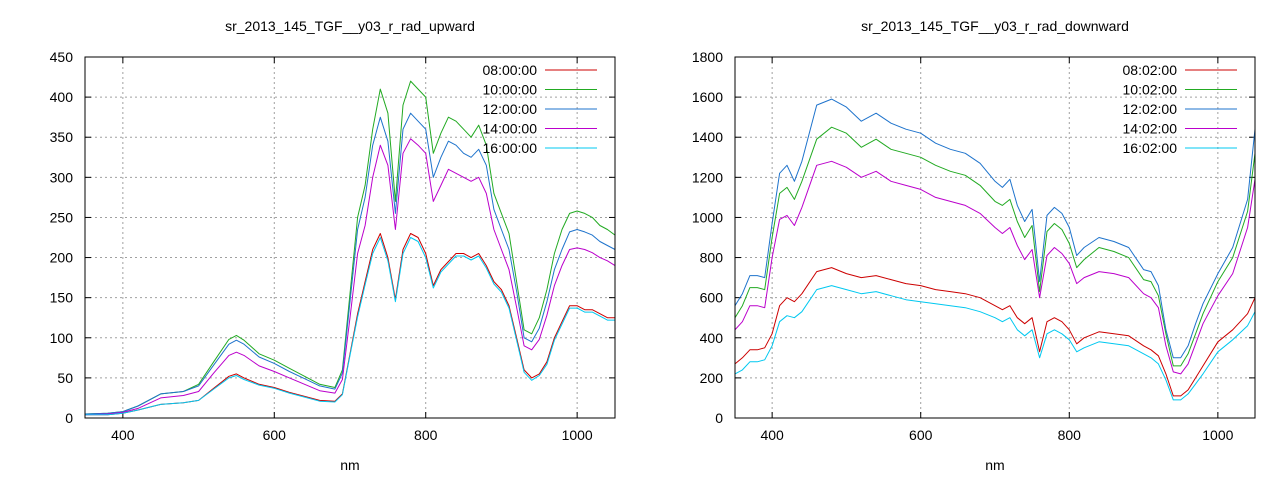  I want to click on y-tick-label: 100, so click(62, 338).